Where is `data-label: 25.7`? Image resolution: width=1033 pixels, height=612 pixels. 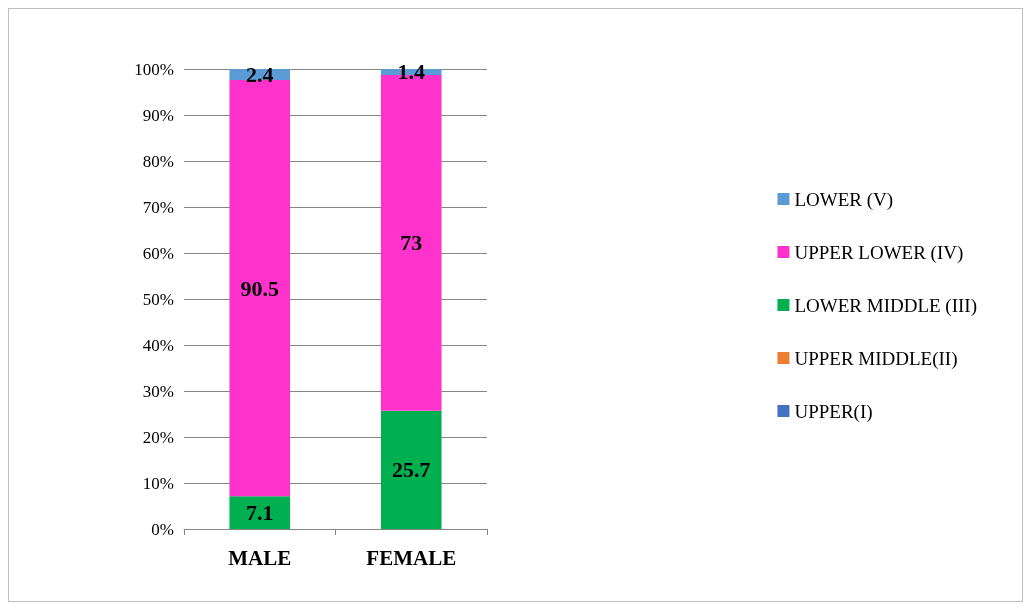
data-label: 25.7 is located at coordinates (411, 470).